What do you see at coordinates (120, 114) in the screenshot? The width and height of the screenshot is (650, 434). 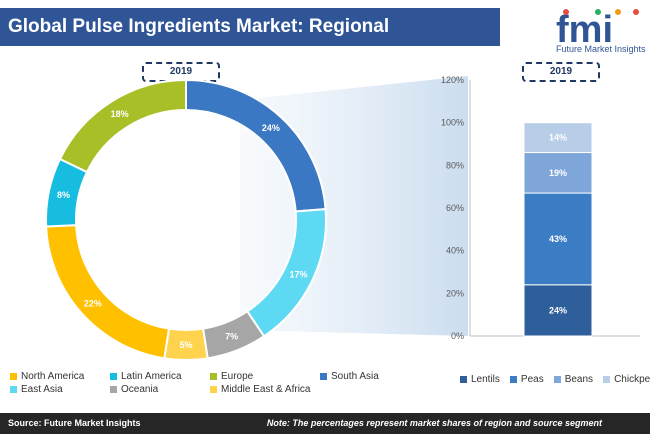 I see `donut-label-europe: 18%` at bounding box center [120, 114].